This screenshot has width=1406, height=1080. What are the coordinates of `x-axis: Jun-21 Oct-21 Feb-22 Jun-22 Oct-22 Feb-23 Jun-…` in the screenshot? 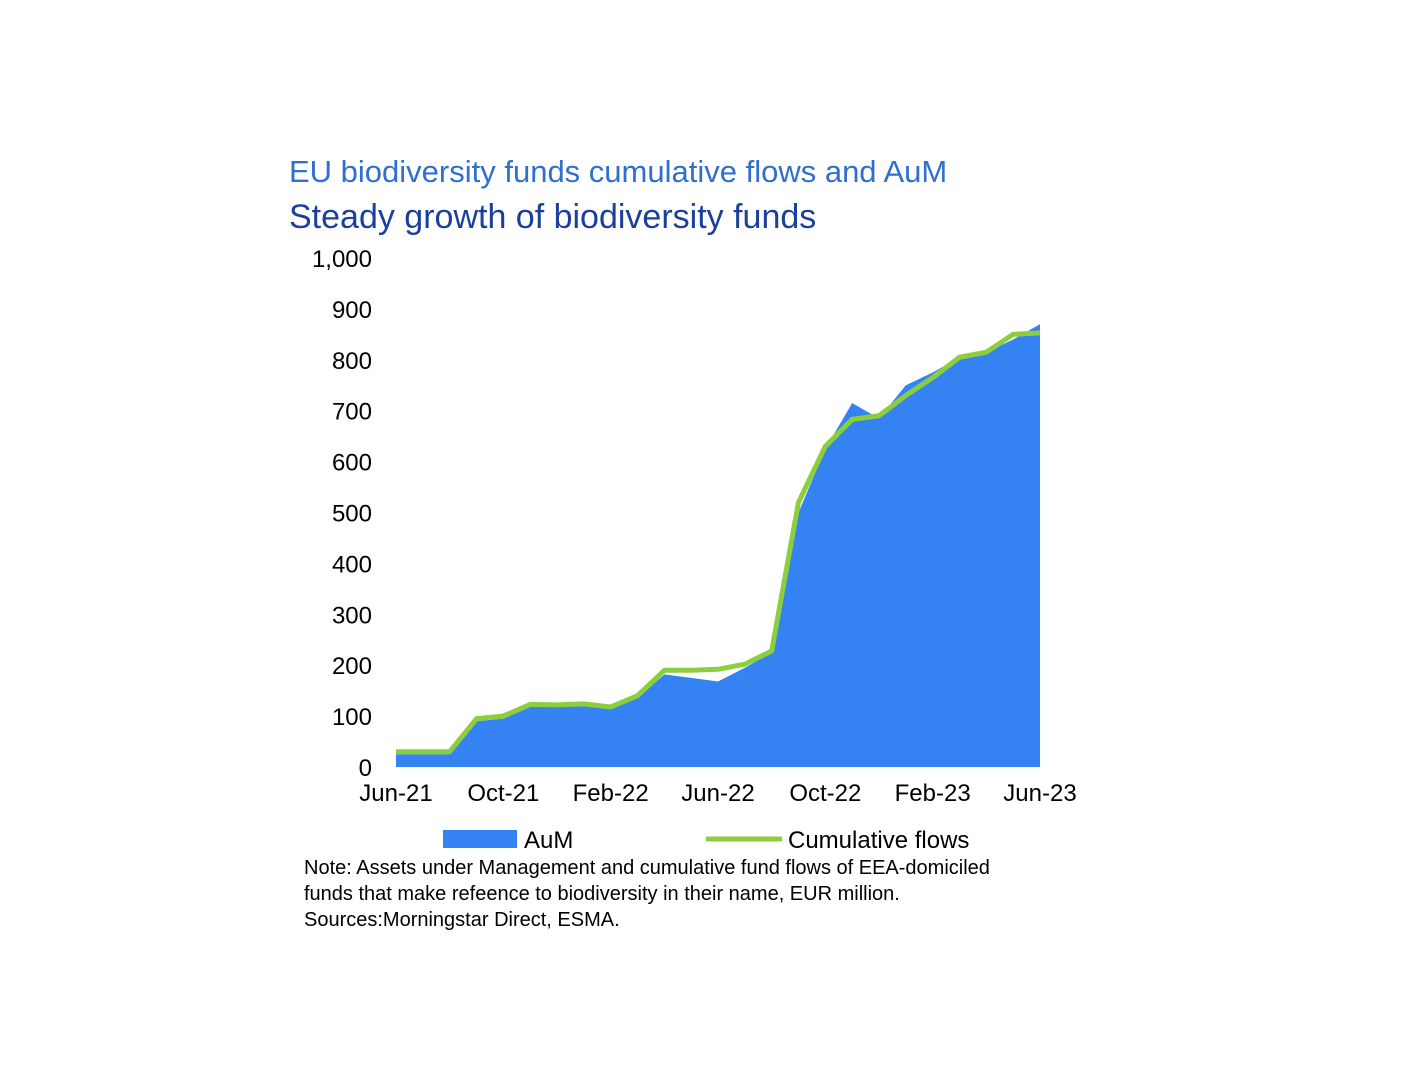 It's located at (717, 793).